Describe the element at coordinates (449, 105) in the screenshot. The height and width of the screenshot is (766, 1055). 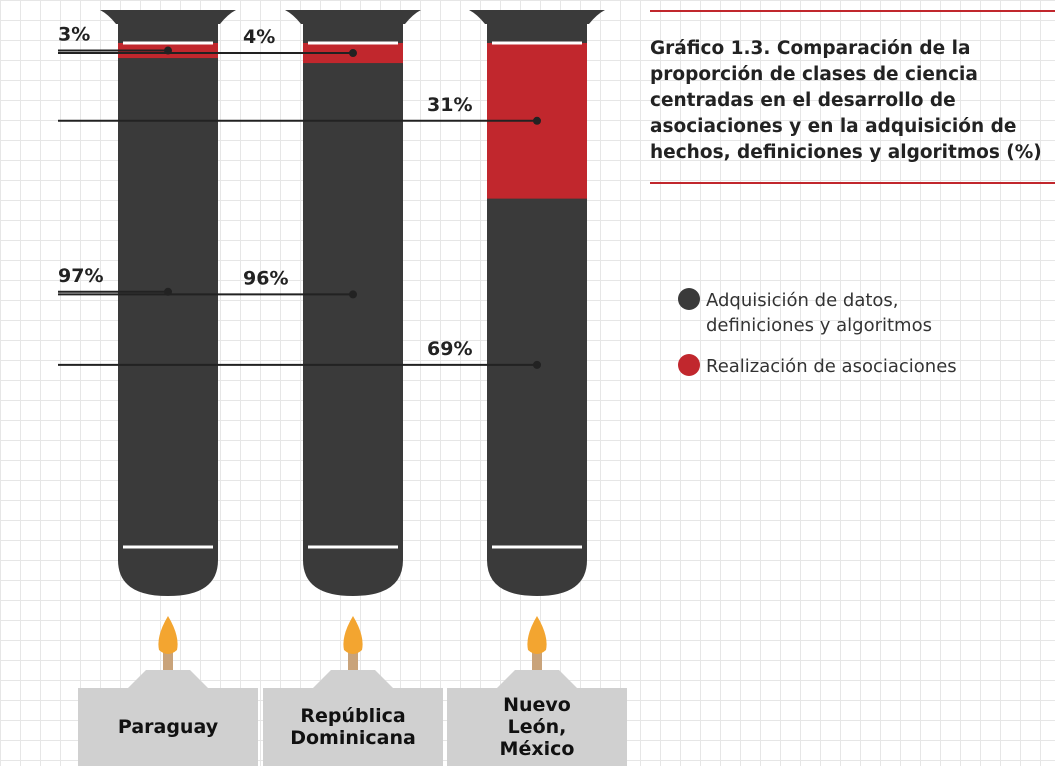
I see `value-label: 31%` at that location.